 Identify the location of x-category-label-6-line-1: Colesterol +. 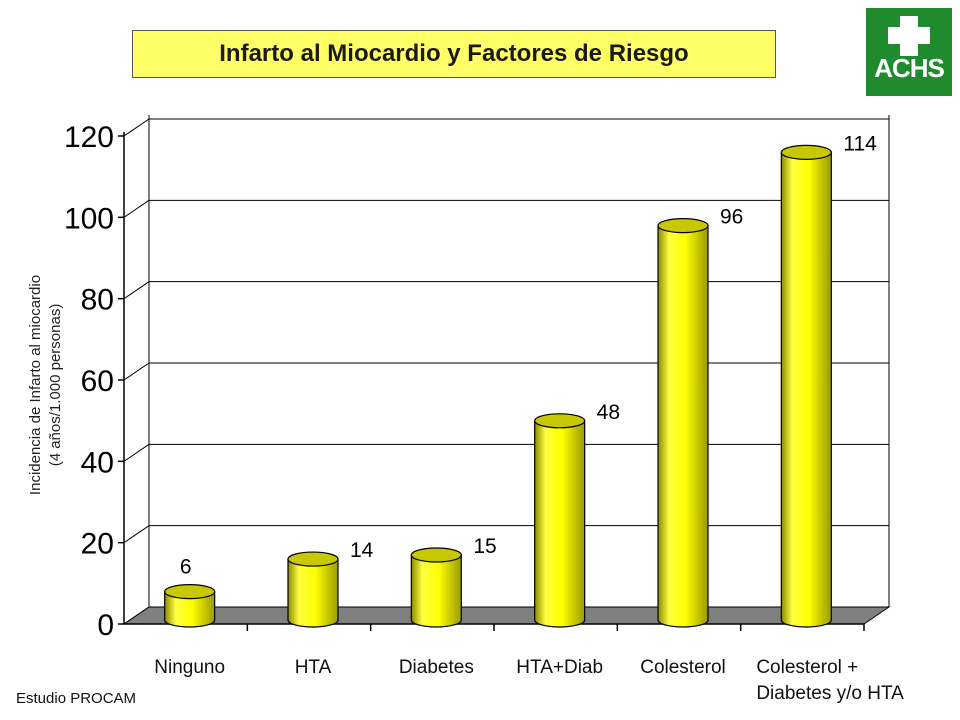
(807, 667).